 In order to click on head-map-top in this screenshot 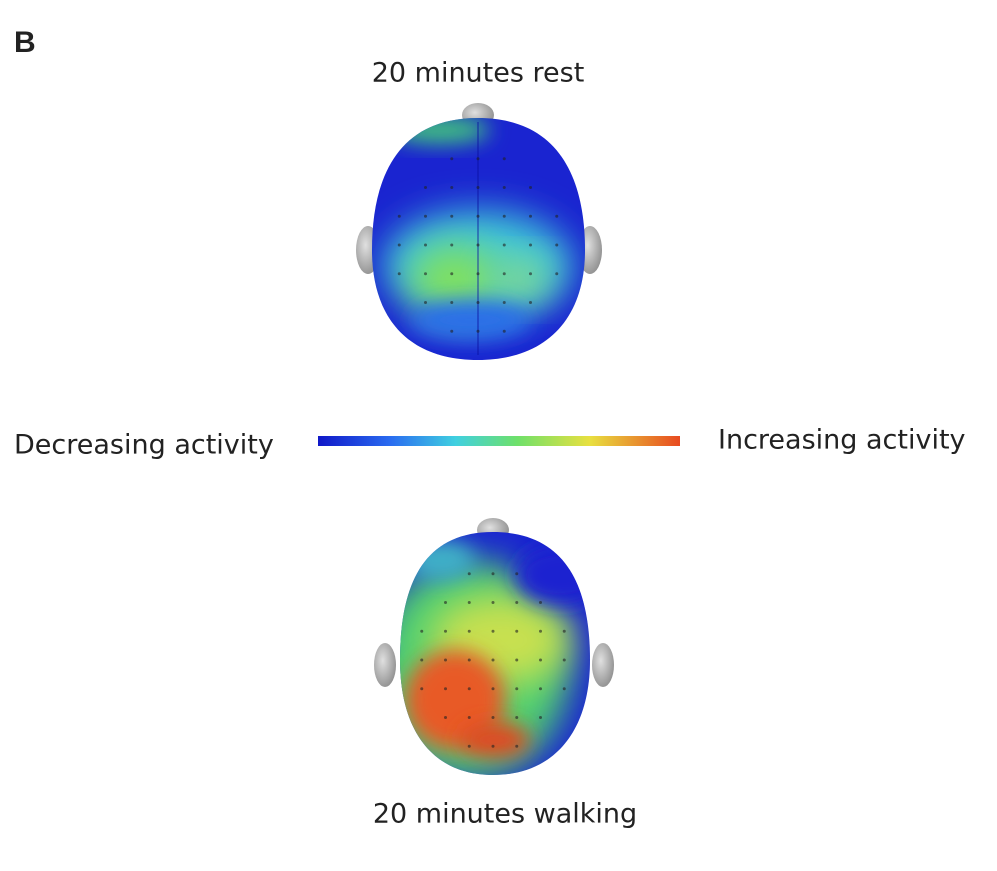, I will do `click(479, 231)`.